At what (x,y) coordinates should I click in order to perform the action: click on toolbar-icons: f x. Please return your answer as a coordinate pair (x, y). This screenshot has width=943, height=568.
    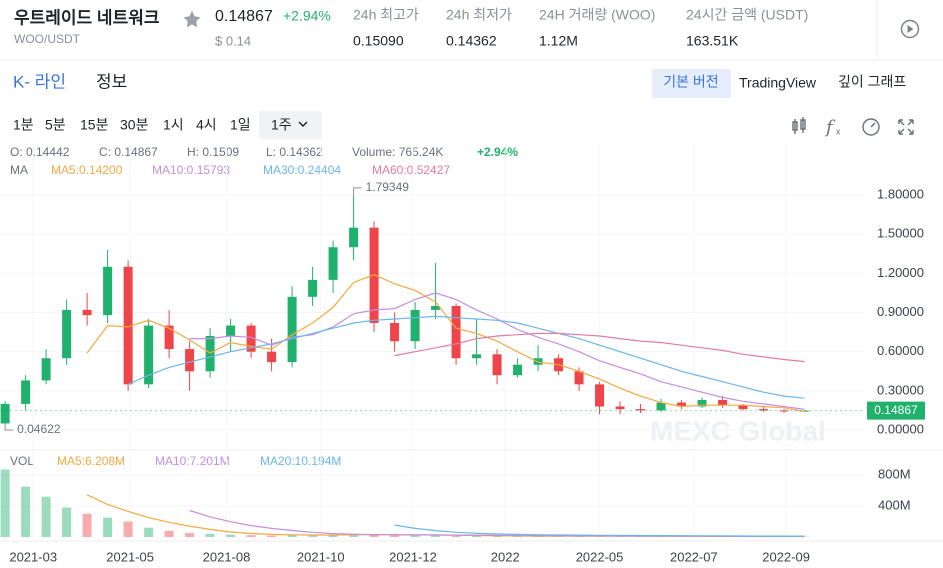
    Looking at the image, I should click on (853, 127).